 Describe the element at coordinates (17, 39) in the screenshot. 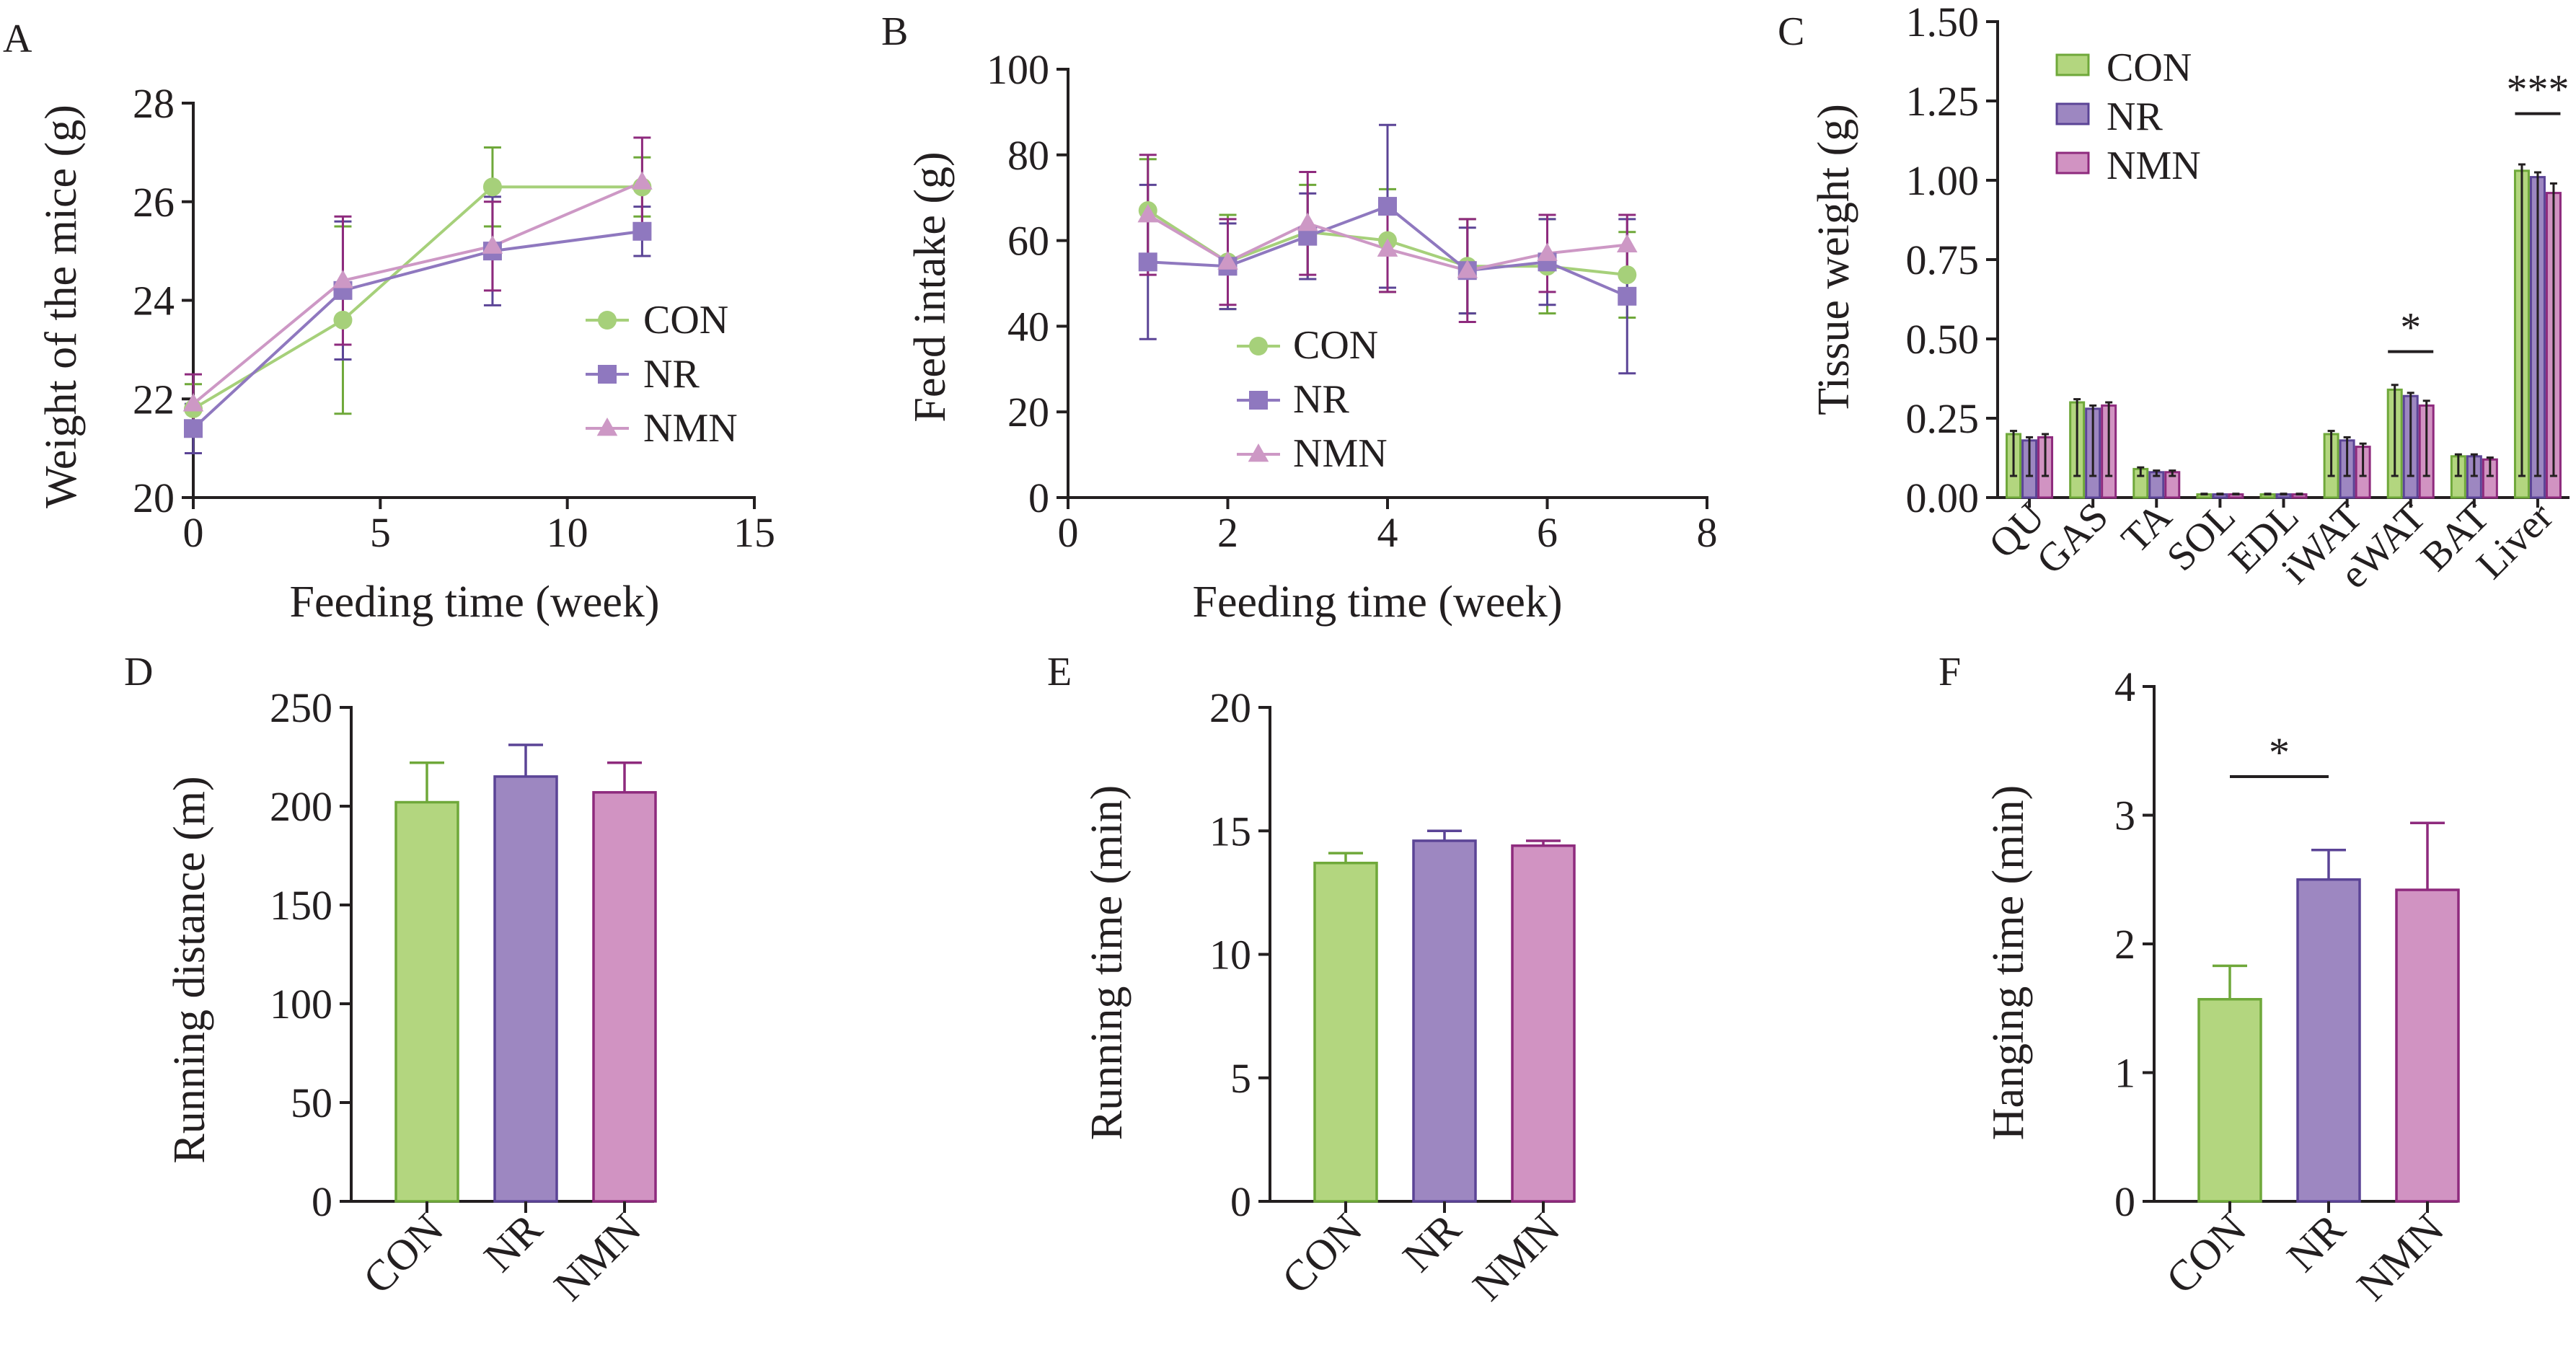

I see `panel-label-a: A` at that location.